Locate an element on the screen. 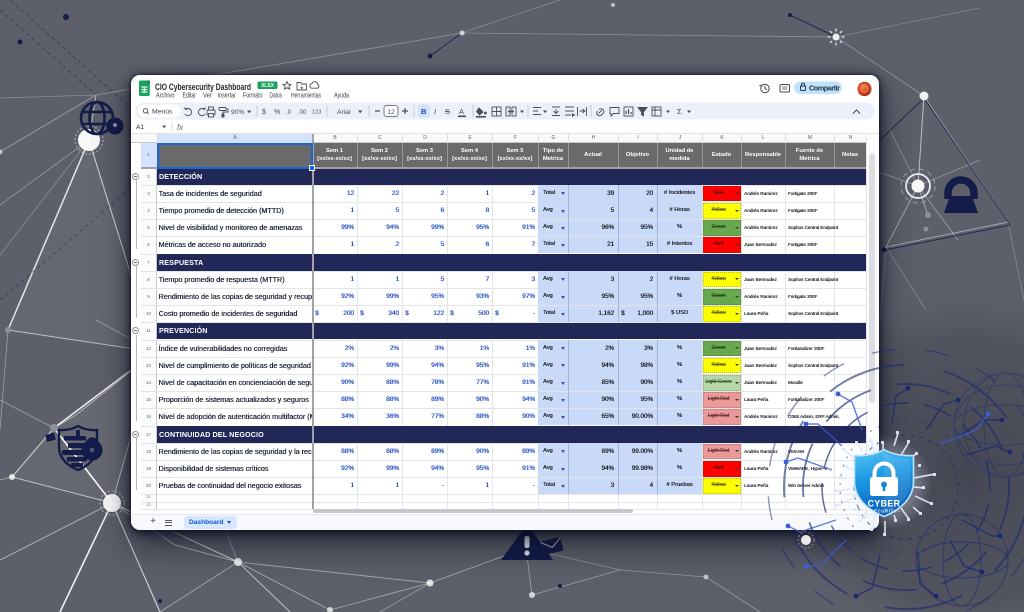 Image resolution: width=1024 pixels, height=612 pixels. svg-text: Insertar is located at coordinates (227, 96).